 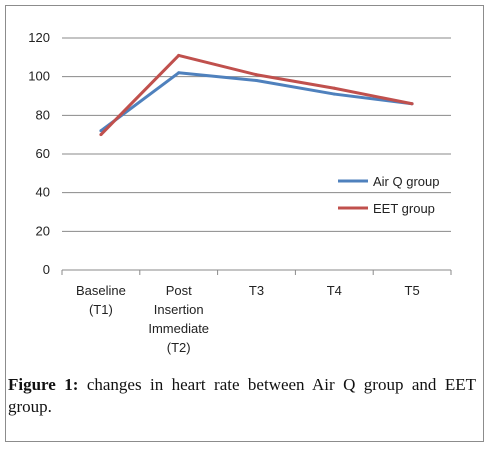 I want to click on x-tick-label: Baseline (T1), so click(x=101, y=300).